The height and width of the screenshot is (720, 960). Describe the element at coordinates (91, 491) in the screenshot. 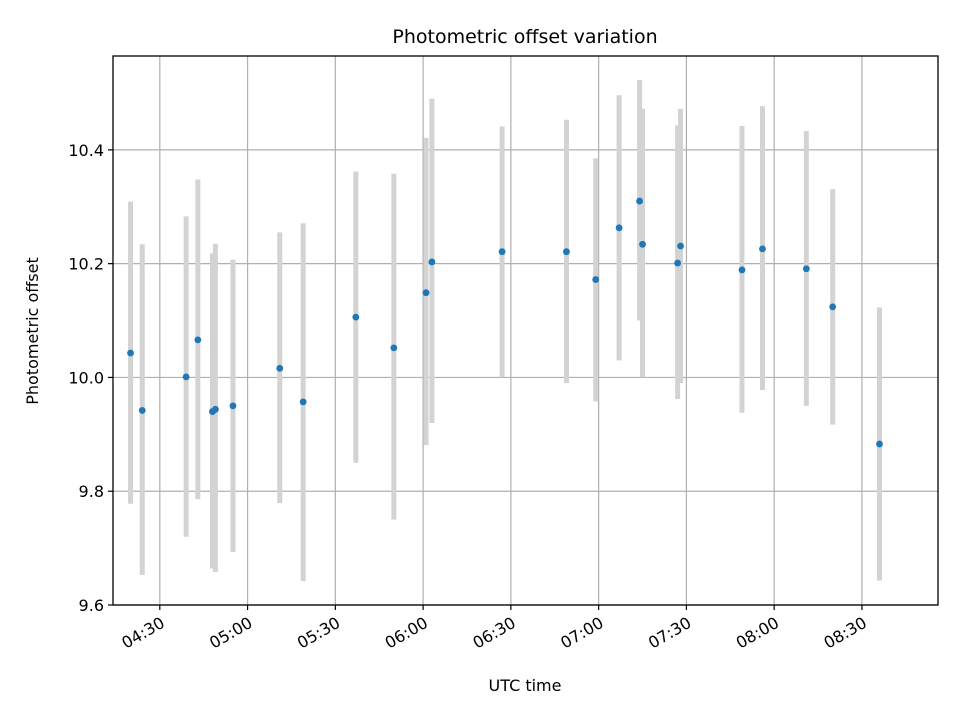

I see `y-tick-label: 9.8` at that location.